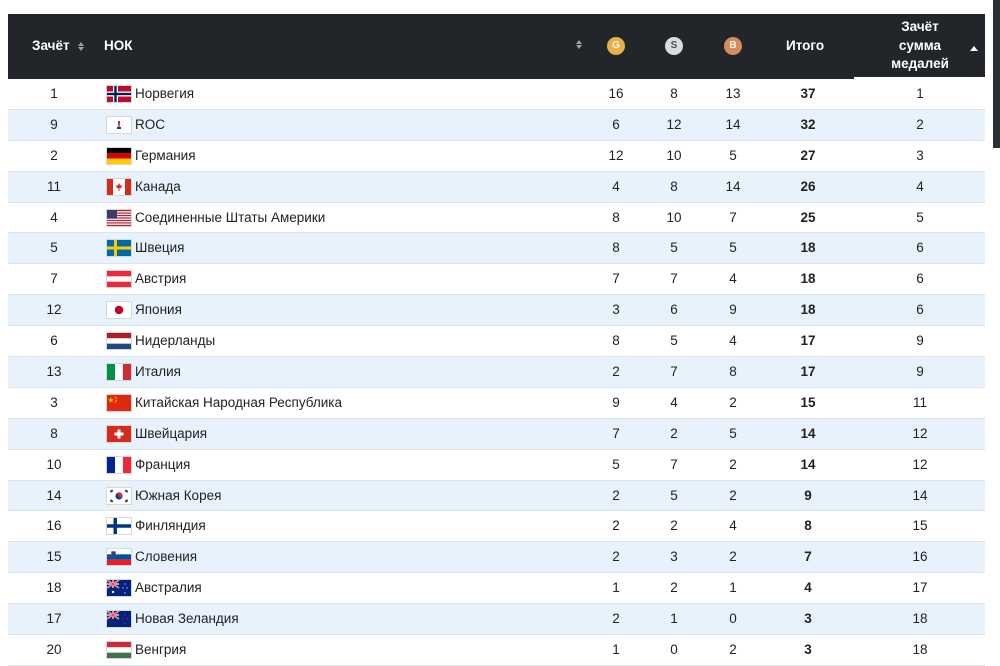 The width and height of the screenshot is (1000, 666). What do you see at coordinates (616, 217) in the screenshot?
I see `gold-count: 8` at bounding box center [616, 217].